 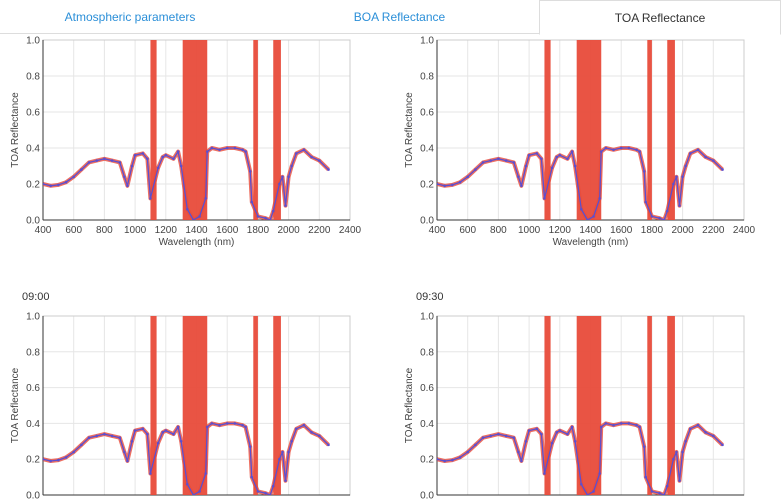 What do you see at coordinates (33, 113) in the screenshot?
I see `y-tick-label: 0.6` at bounding box center [33, 113].